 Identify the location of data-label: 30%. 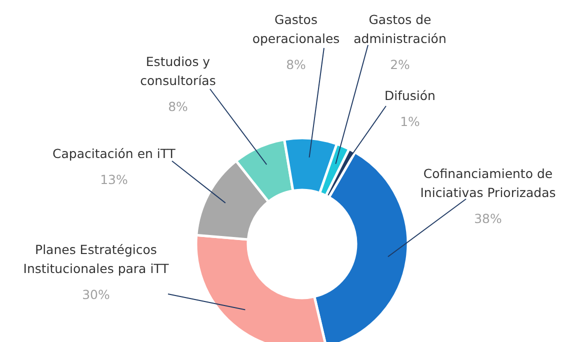
(96, 294).